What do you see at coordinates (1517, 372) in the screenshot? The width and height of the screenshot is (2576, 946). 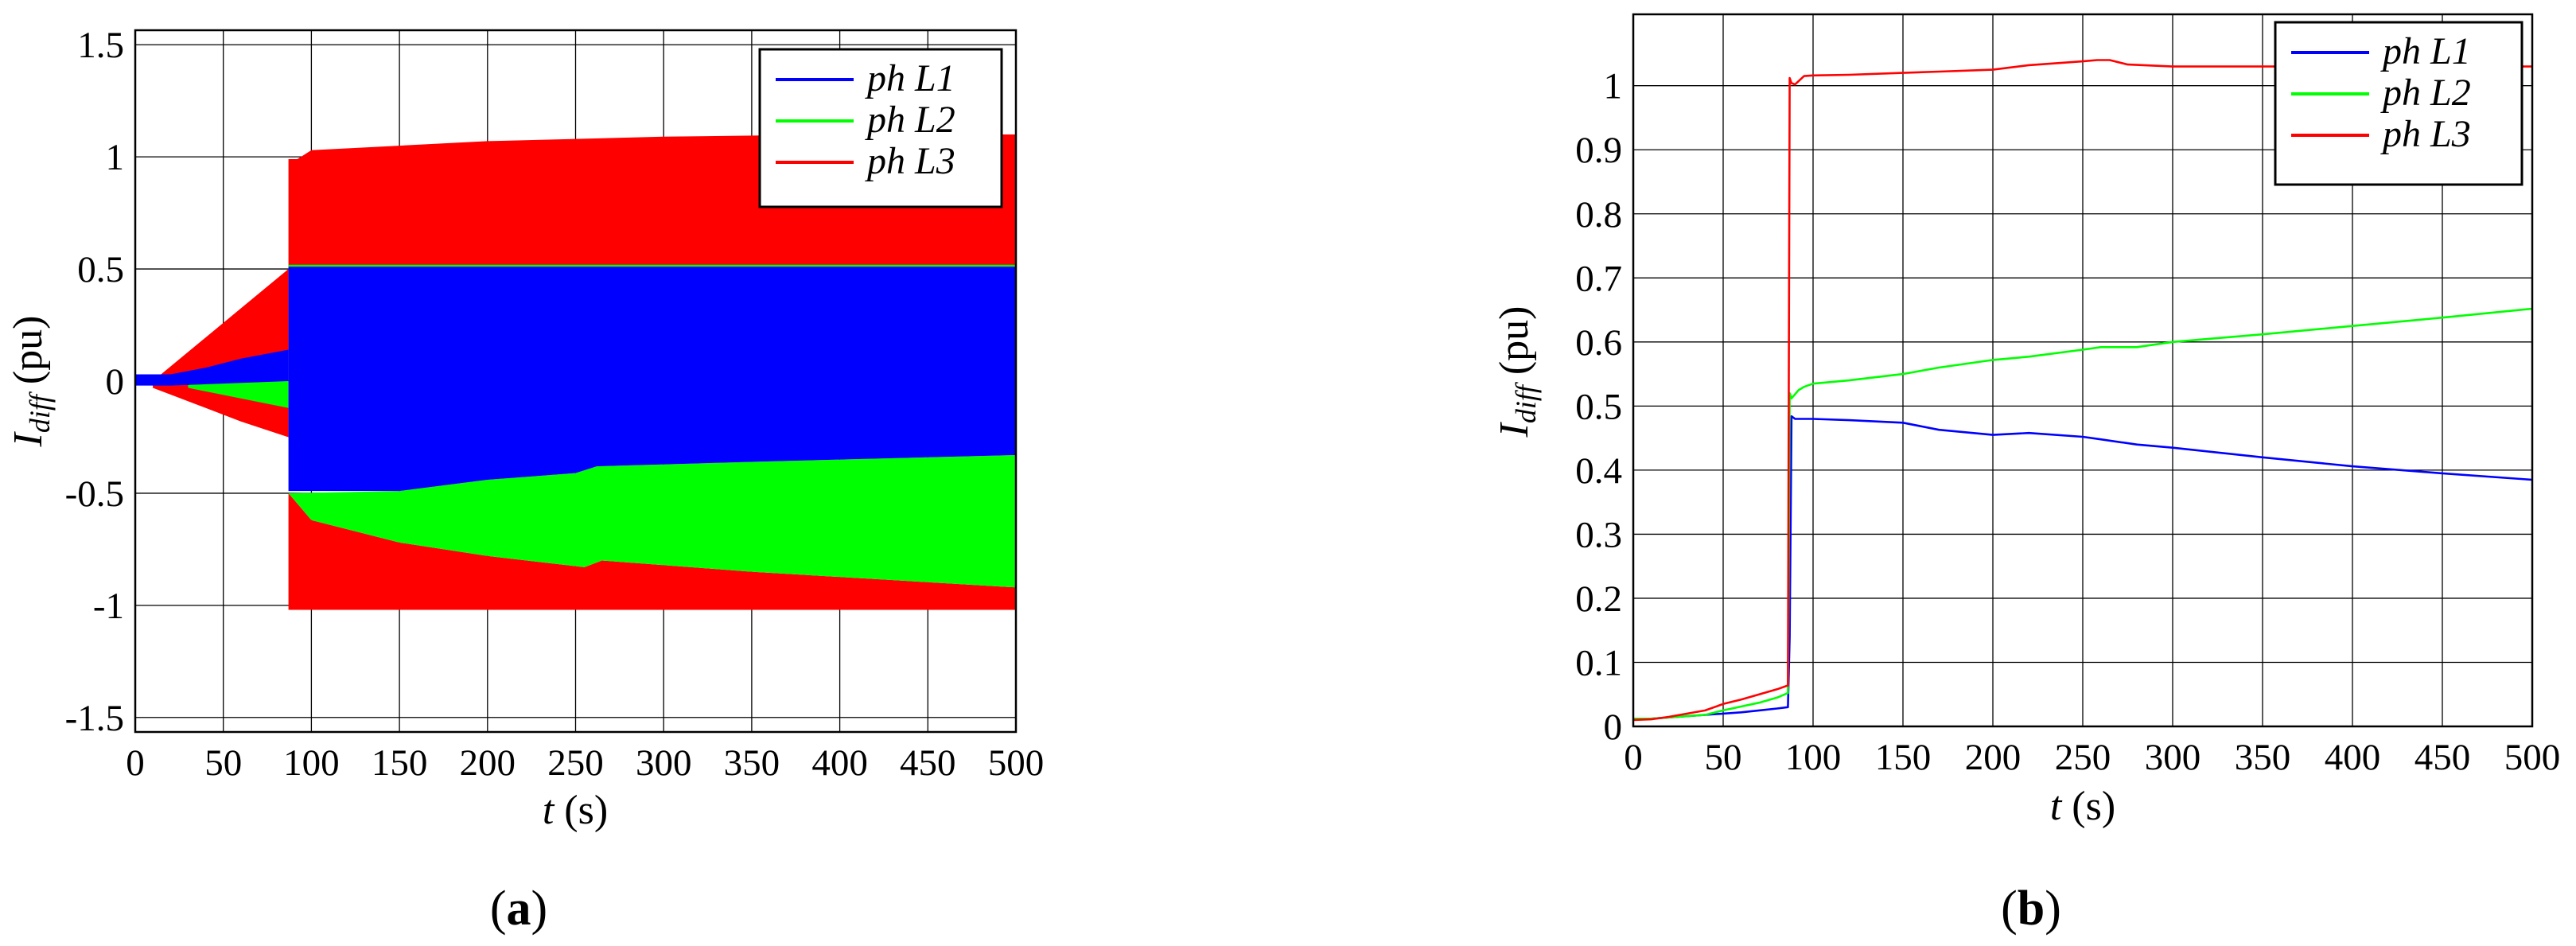 I see `y-axis-label-b: Idiff (pu)` at bounding box center [1517, 372].